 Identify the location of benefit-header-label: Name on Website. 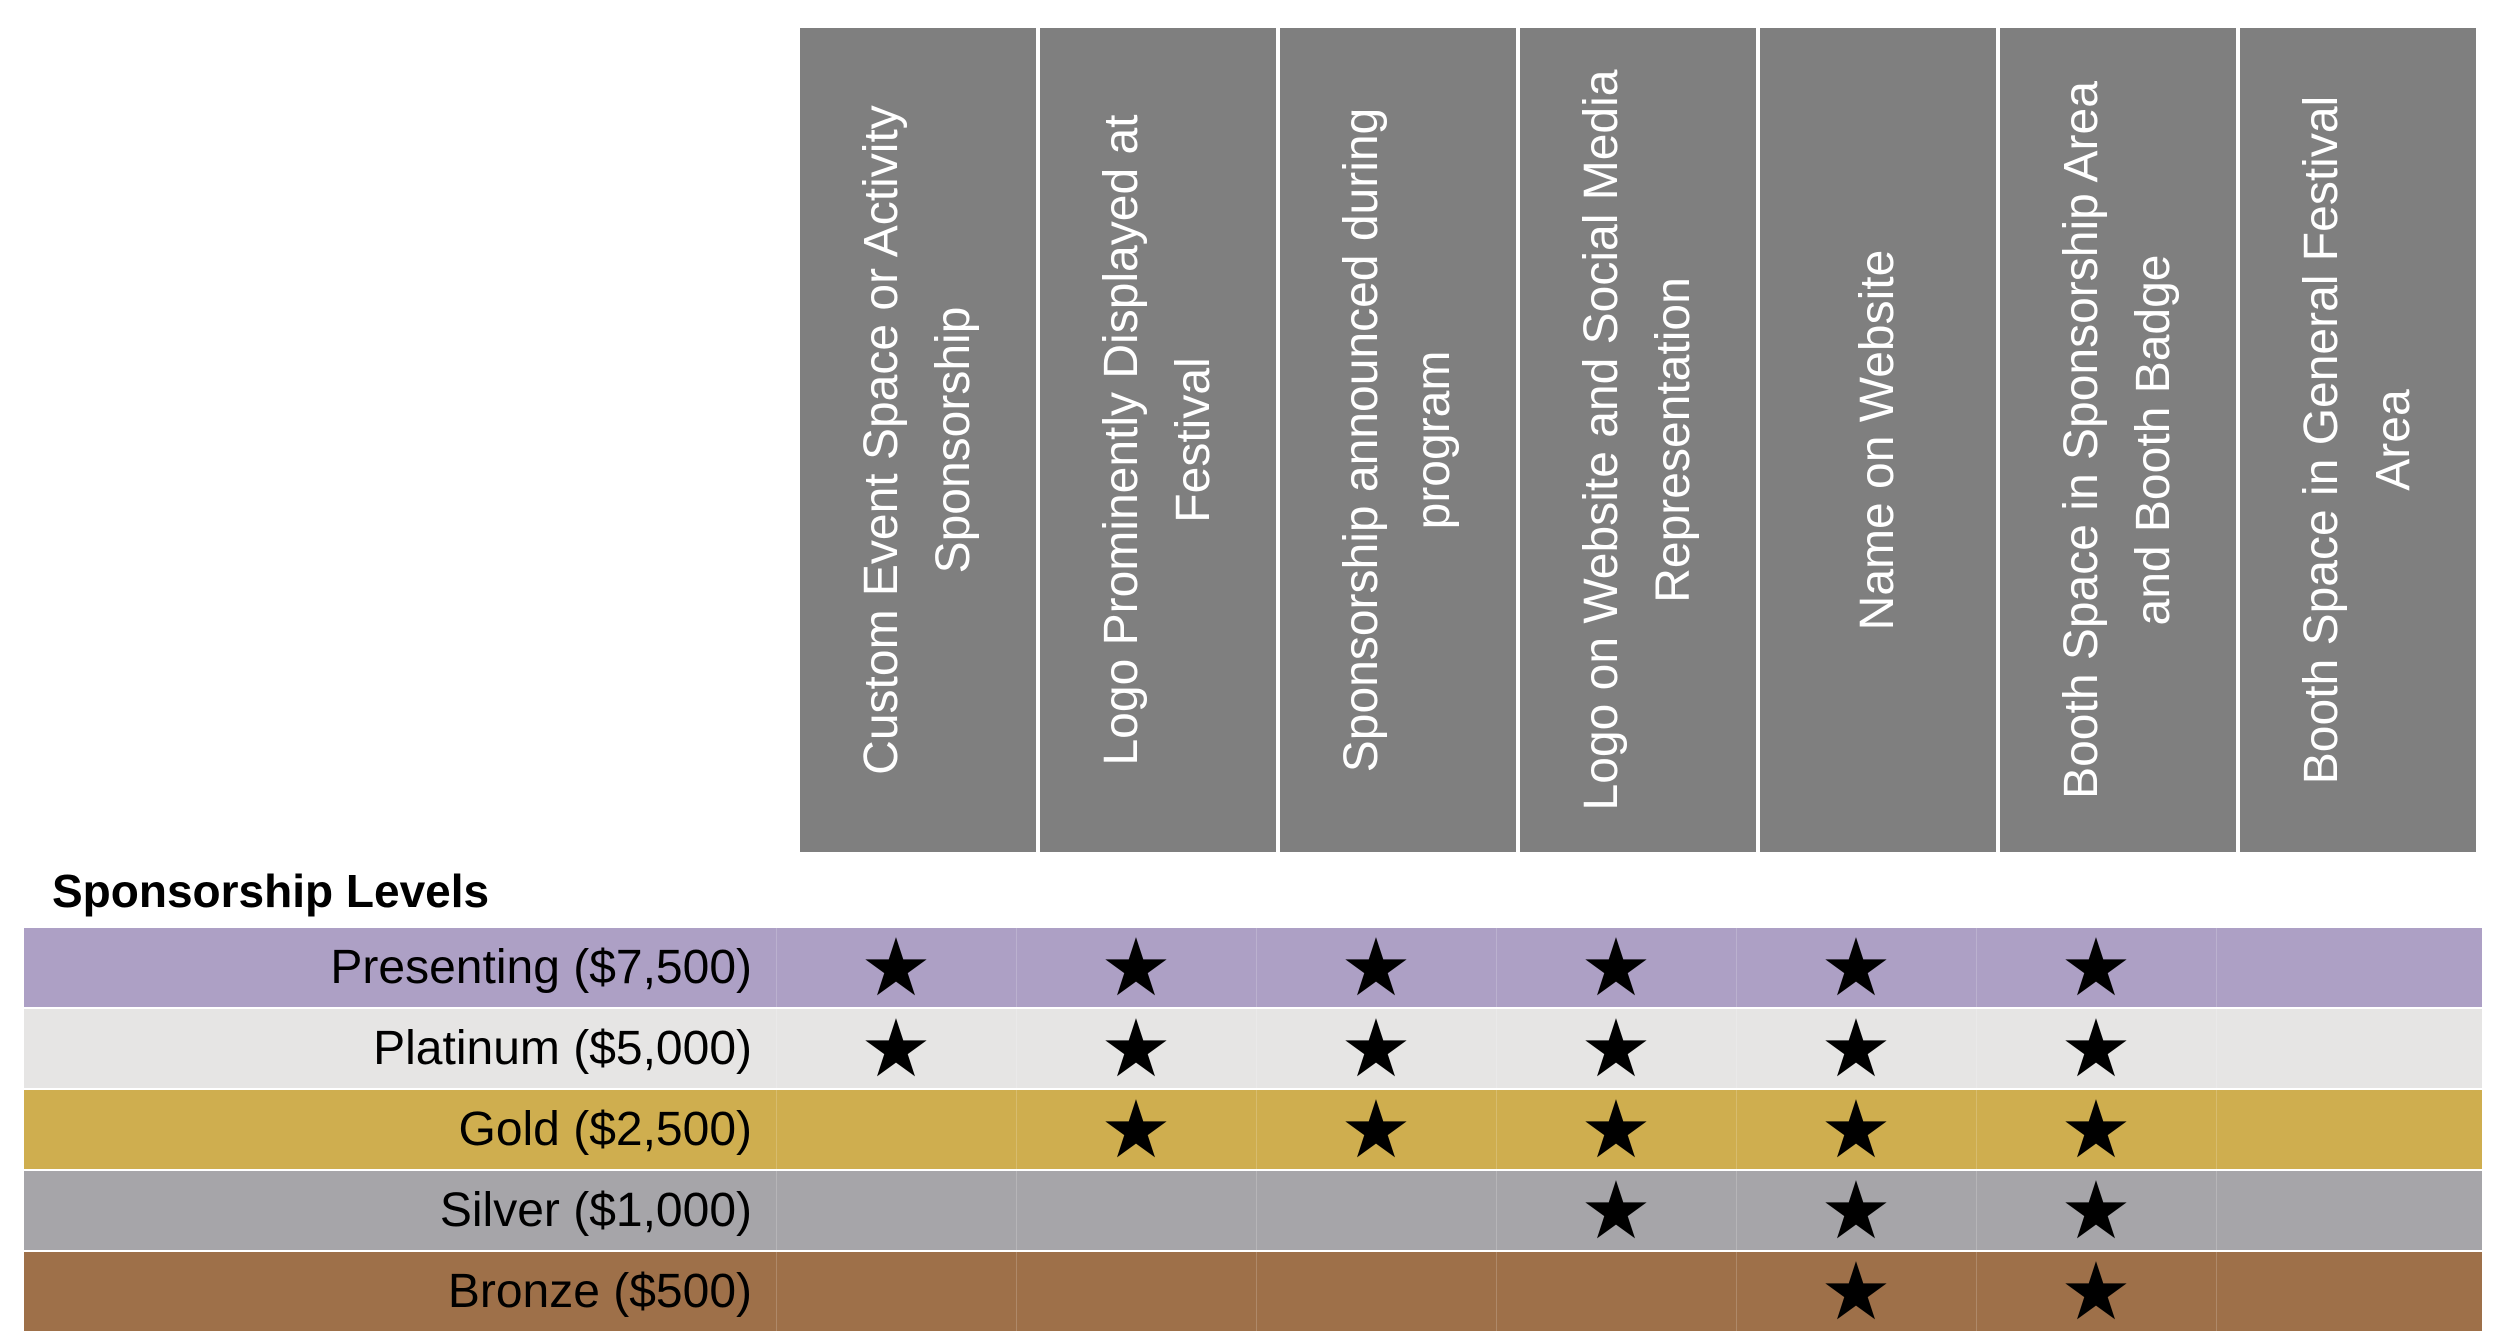
(1877, 440).